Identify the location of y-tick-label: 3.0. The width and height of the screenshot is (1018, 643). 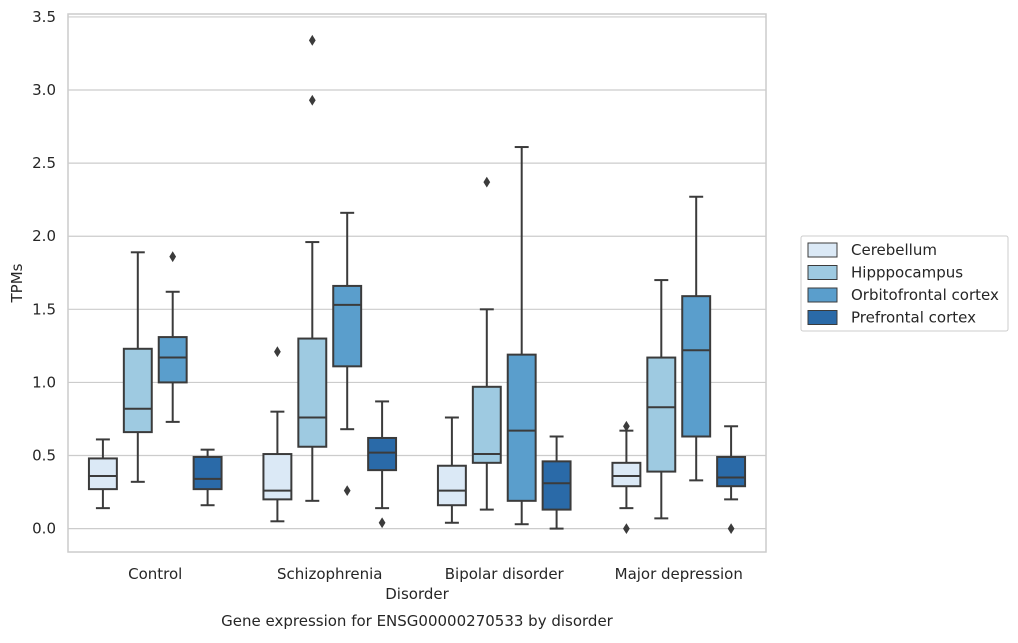
(44, 90).